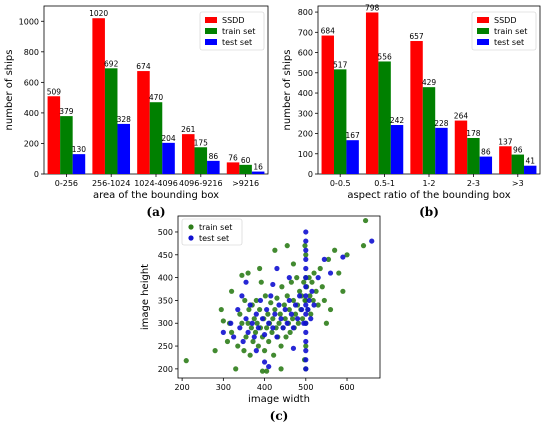 This screenshot has width=550, height=426. What do you see at coordinates (145, 297) in the screenshot?
I see `y-axis-label: image height` at bounding box center [145, 297].